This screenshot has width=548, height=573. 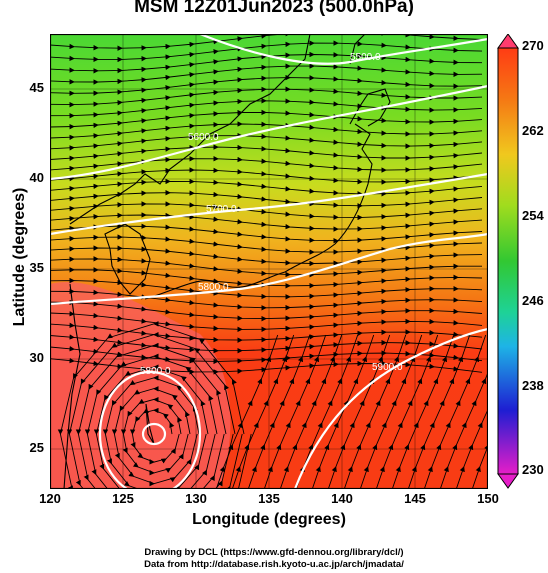 What do you see at coordinates (533, 300) in the screenshot?
I see `colorbar-tick-label: 246` at bounding box center [533, 300].